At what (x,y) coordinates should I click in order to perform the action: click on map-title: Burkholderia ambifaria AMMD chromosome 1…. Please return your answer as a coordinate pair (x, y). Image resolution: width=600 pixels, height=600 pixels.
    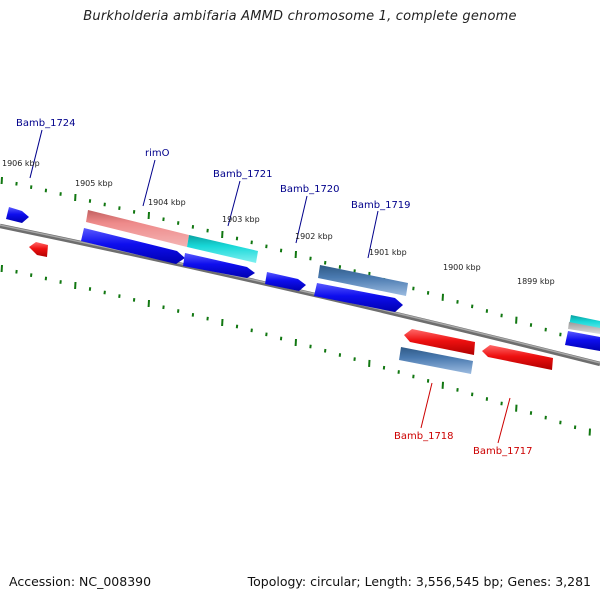
    Looking at the image, I should click on (300, 16).